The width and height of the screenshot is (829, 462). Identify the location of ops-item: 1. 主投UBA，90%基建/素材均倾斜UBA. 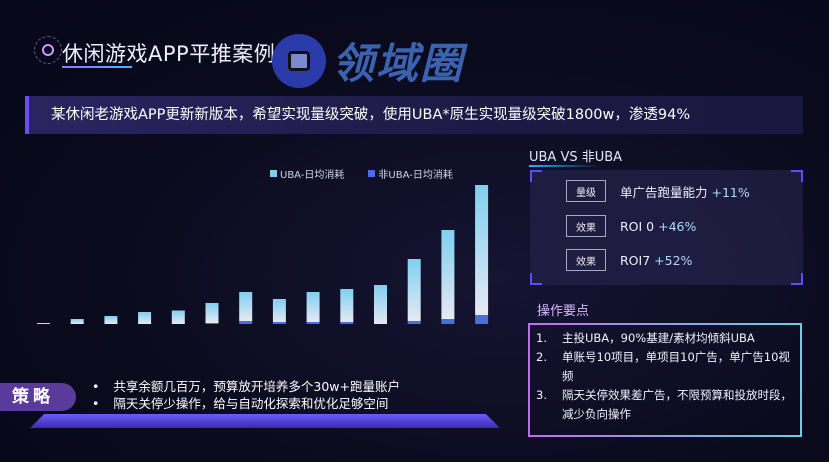
(665, 338).